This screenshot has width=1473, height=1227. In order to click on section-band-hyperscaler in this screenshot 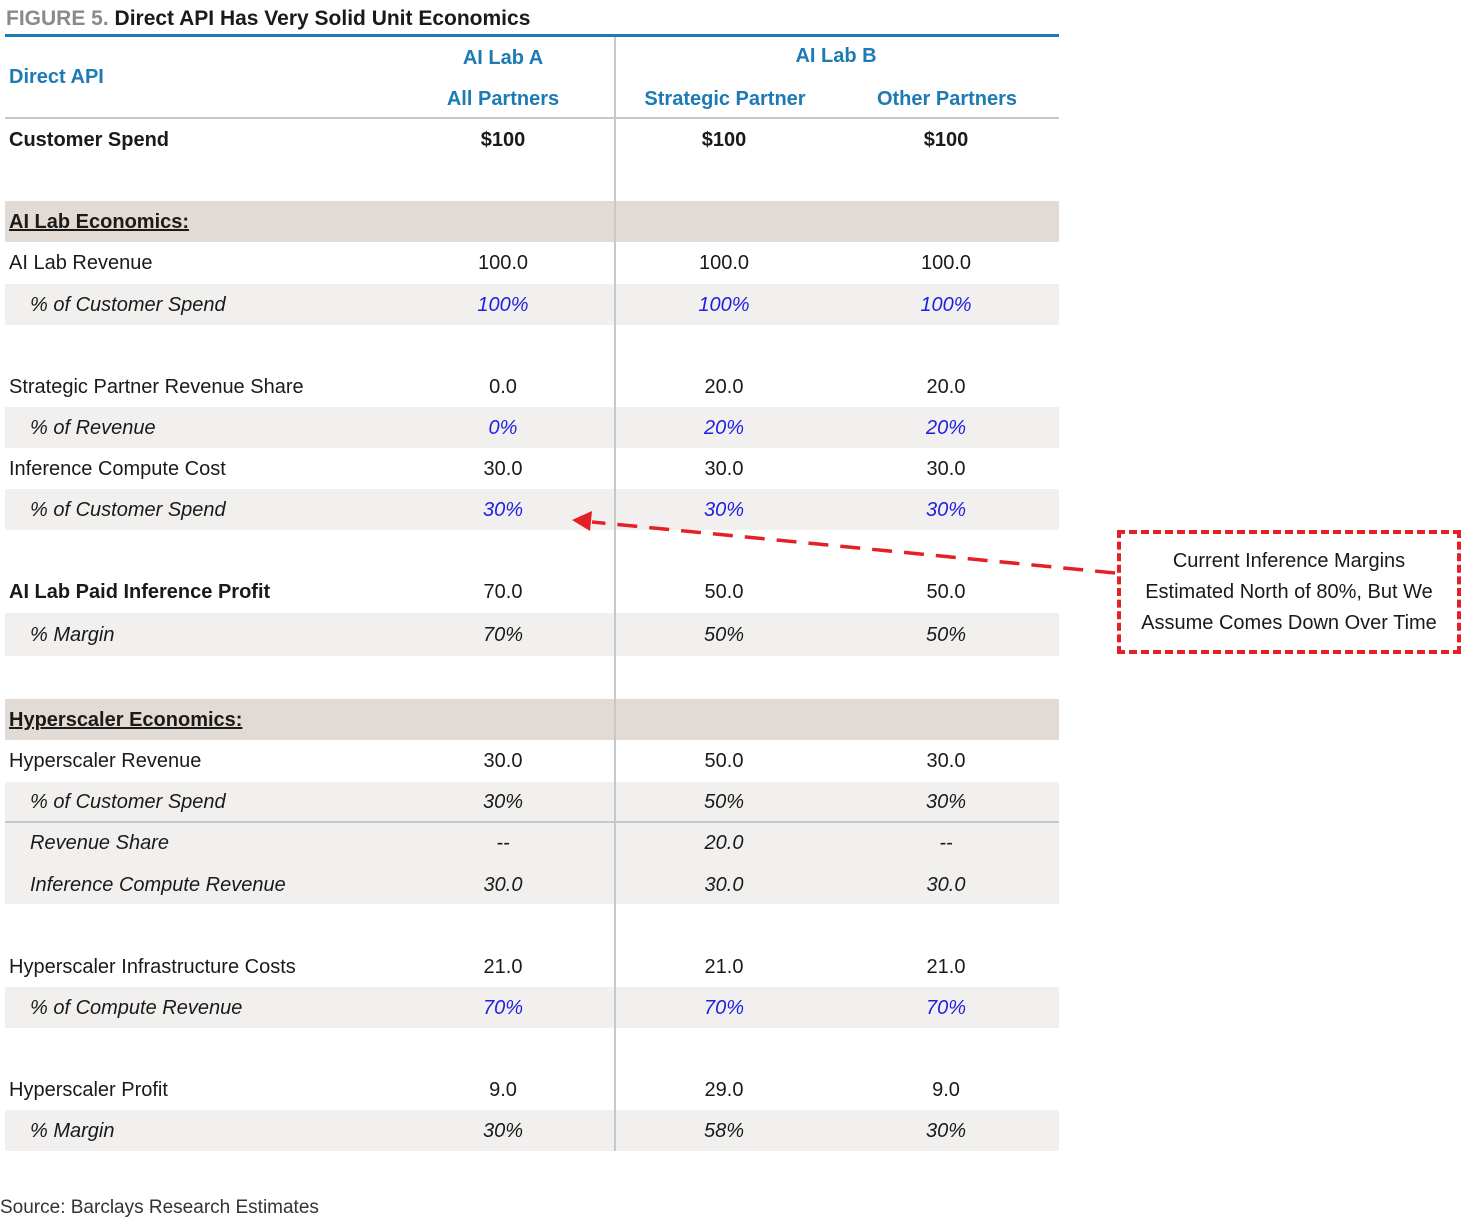, I will do `click(532, 719)`.